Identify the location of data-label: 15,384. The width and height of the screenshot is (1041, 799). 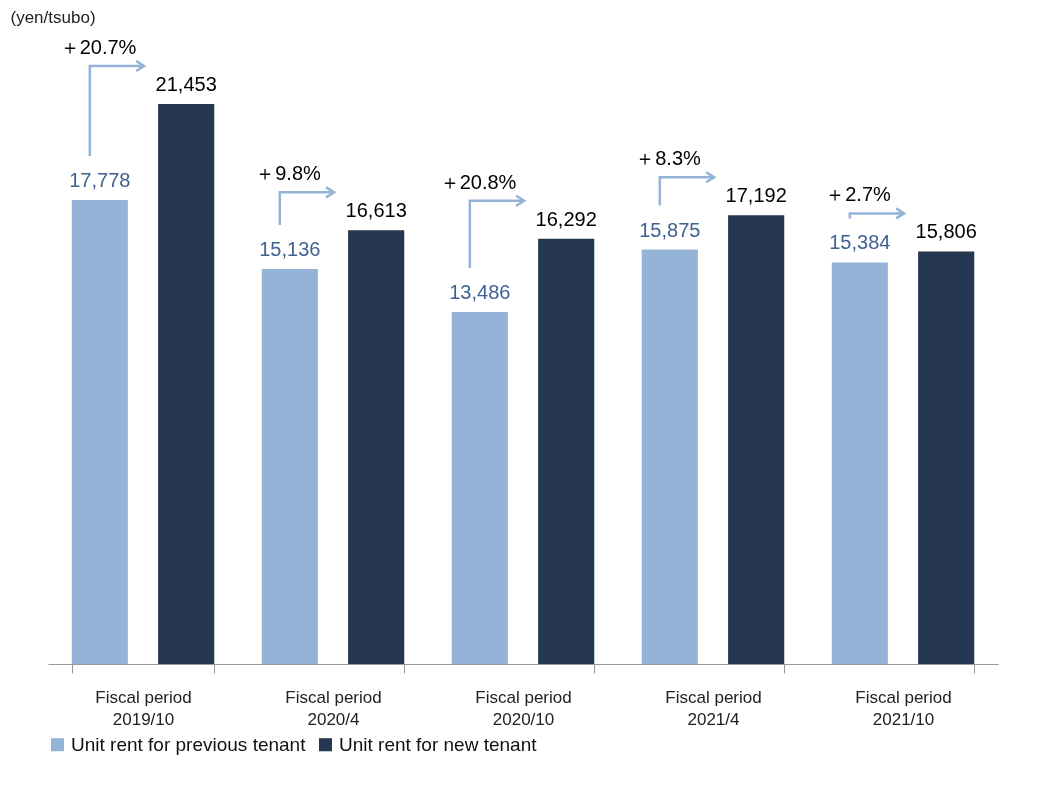
(860, 242).